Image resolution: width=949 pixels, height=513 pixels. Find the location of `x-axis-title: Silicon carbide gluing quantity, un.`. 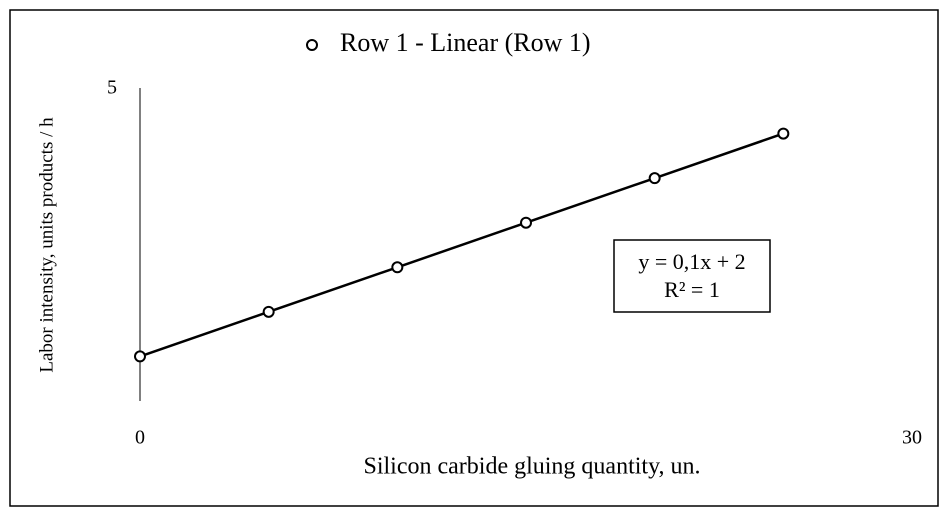

x-axis-title: Silicon carbide gluing quantity, un. is located at coordinates (531, 467).